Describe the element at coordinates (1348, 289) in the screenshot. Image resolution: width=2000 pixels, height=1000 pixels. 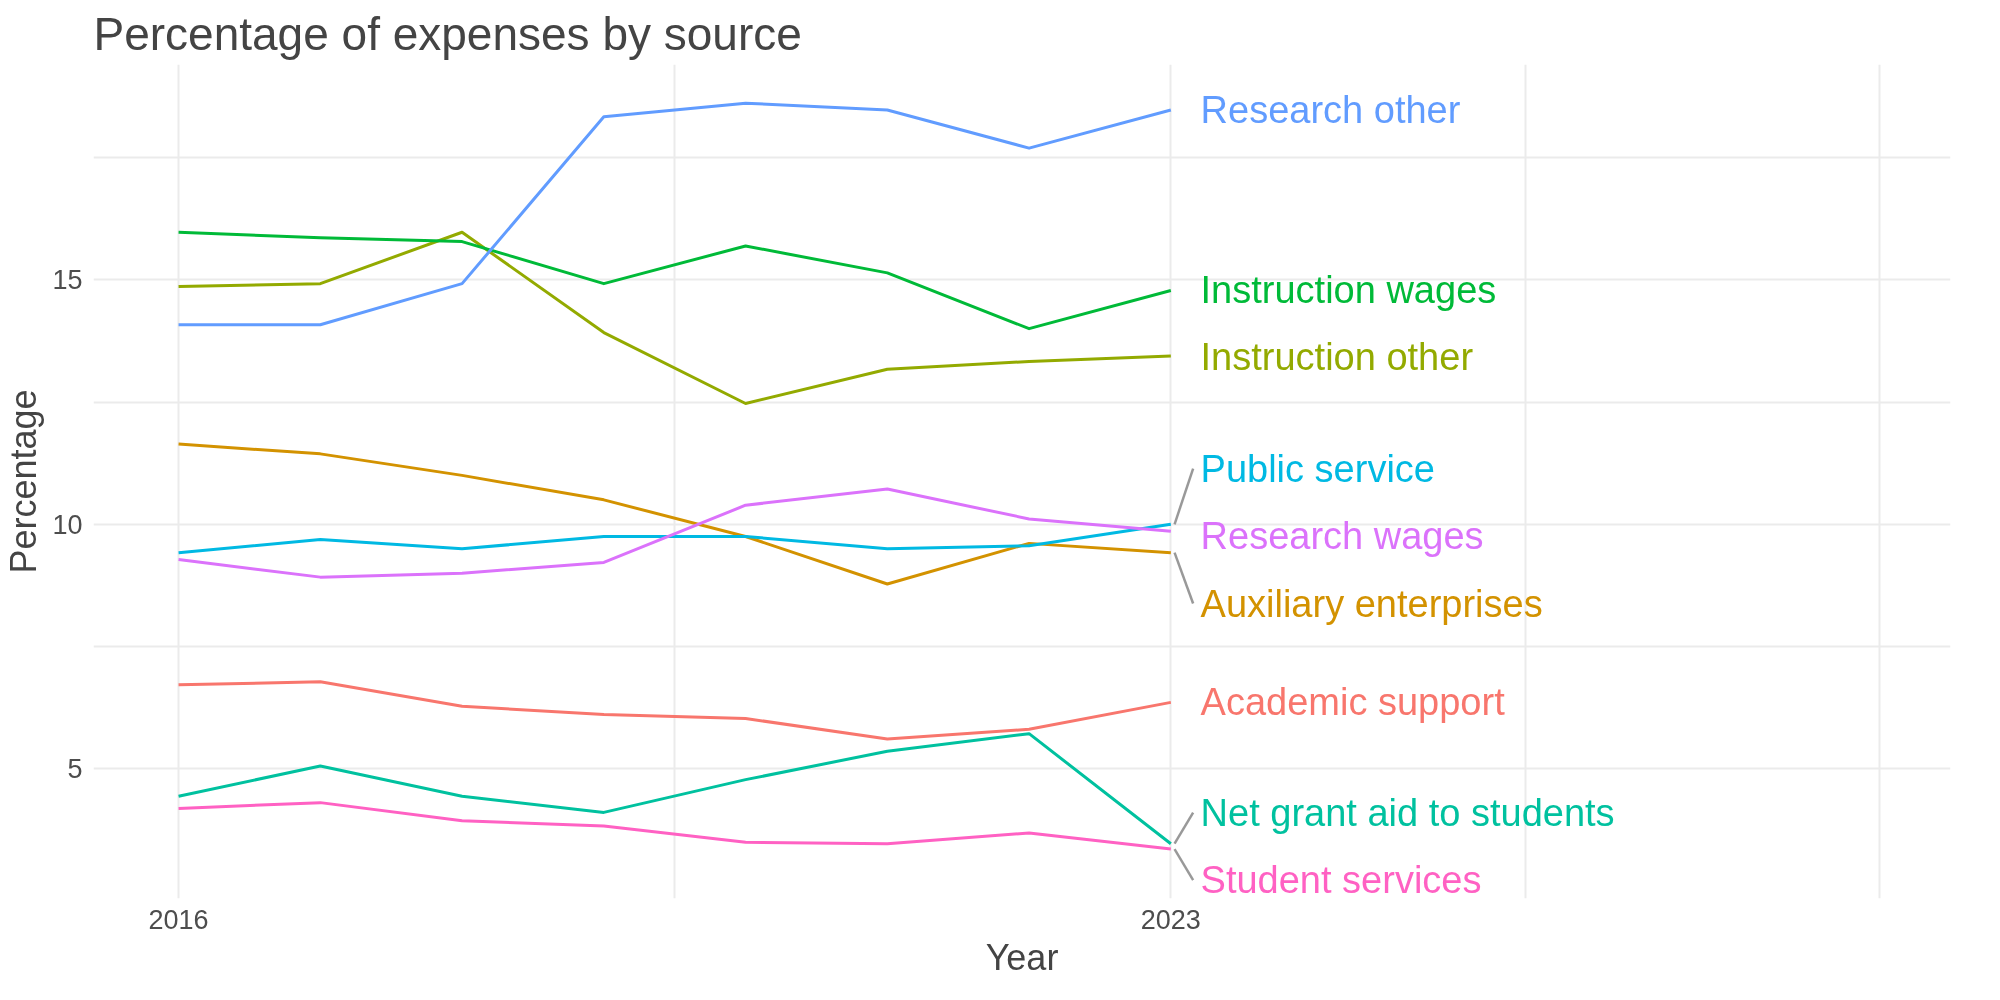
I see `series-label: Instruction wages` at that location.